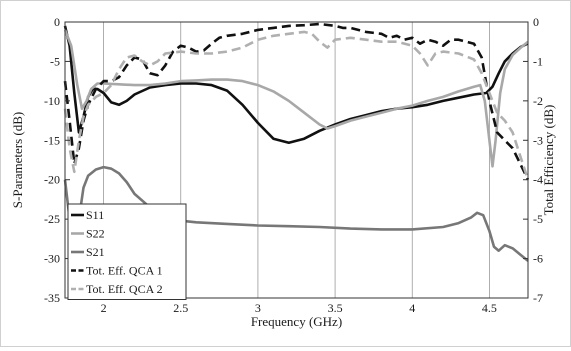  What do you see at coordinates (412, 308) in the screenshot?
I see `x-tick-label: 4` at bounding box center [412, 308].